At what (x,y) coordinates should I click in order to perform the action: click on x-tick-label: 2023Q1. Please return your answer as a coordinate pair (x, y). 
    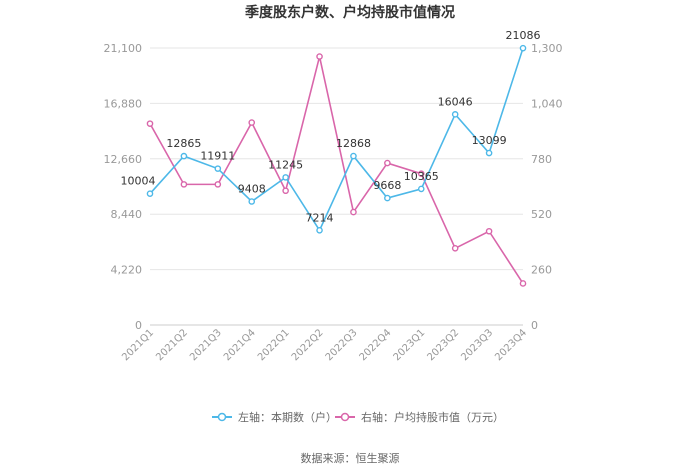
    Looking at the image, I should click on (410, 345).